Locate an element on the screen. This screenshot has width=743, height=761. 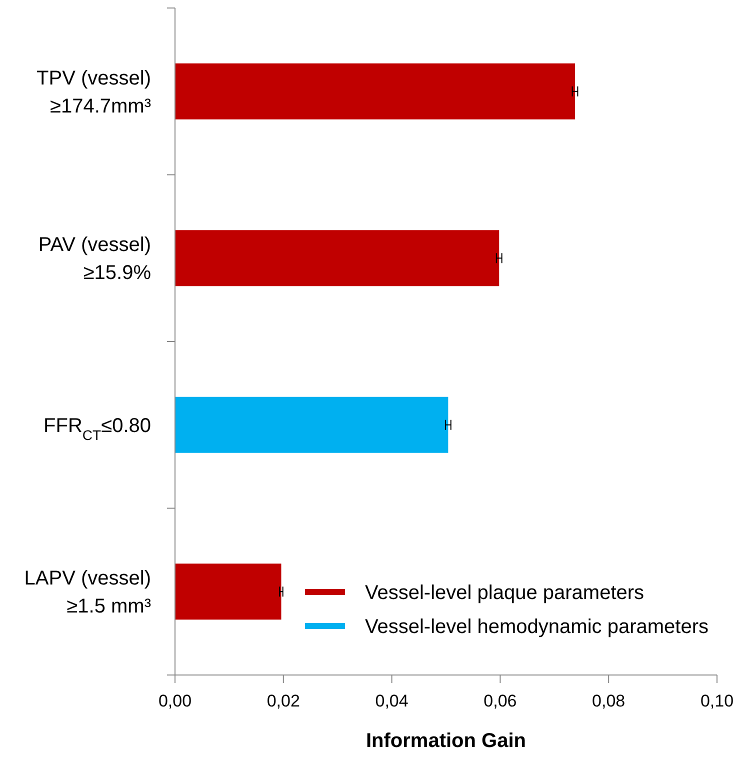
x-tick-label: 0,08 is located at coordinates (609, 700).